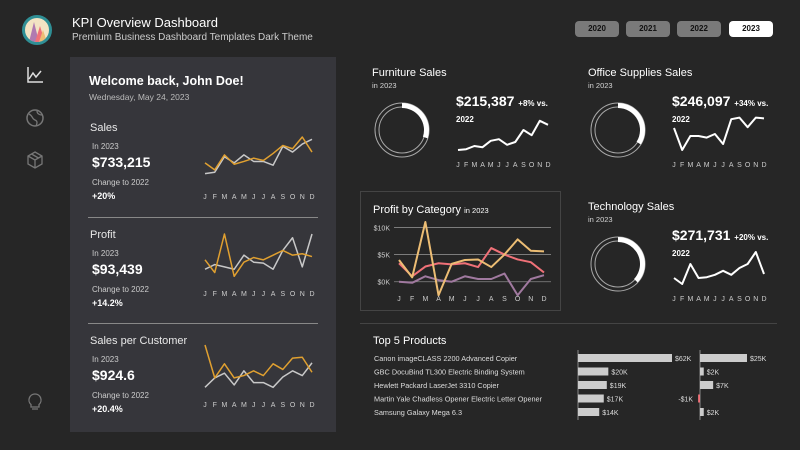 Image resolution: width=800 pixels, height=450 pixels. What do you see at coordinates (719, 268) in the screenshot?
I see `trend-line` at bounding box center [719, 268].